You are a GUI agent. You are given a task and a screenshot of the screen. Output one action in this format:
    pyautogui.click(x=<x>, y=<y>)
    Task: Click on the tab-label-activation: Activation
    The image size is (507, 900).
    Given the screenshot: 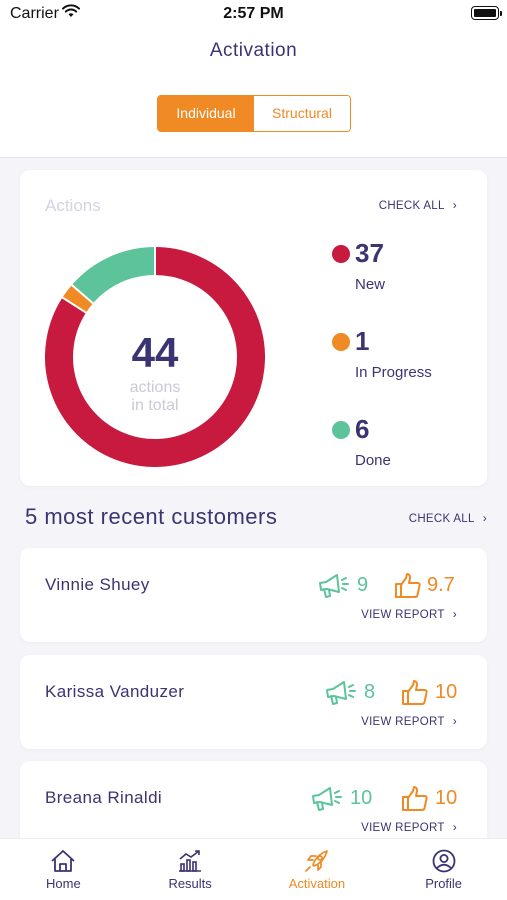 What is the action you would take?
    pyautogui.click(x=317, y=883)
    